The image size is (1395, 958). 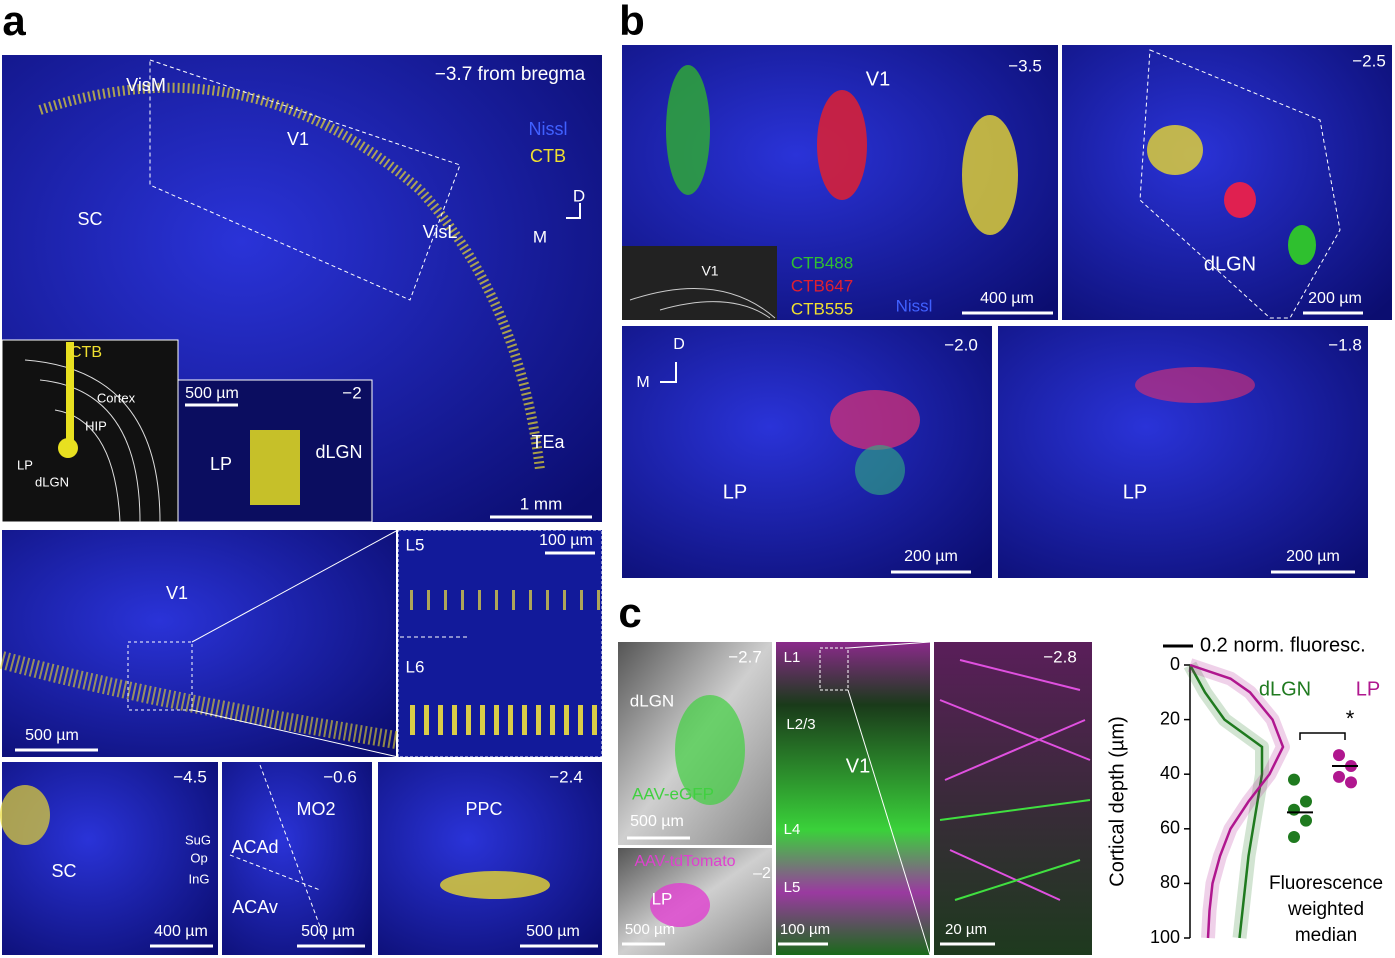 I want to click on image-label: –2, so click(x=762, y=873).